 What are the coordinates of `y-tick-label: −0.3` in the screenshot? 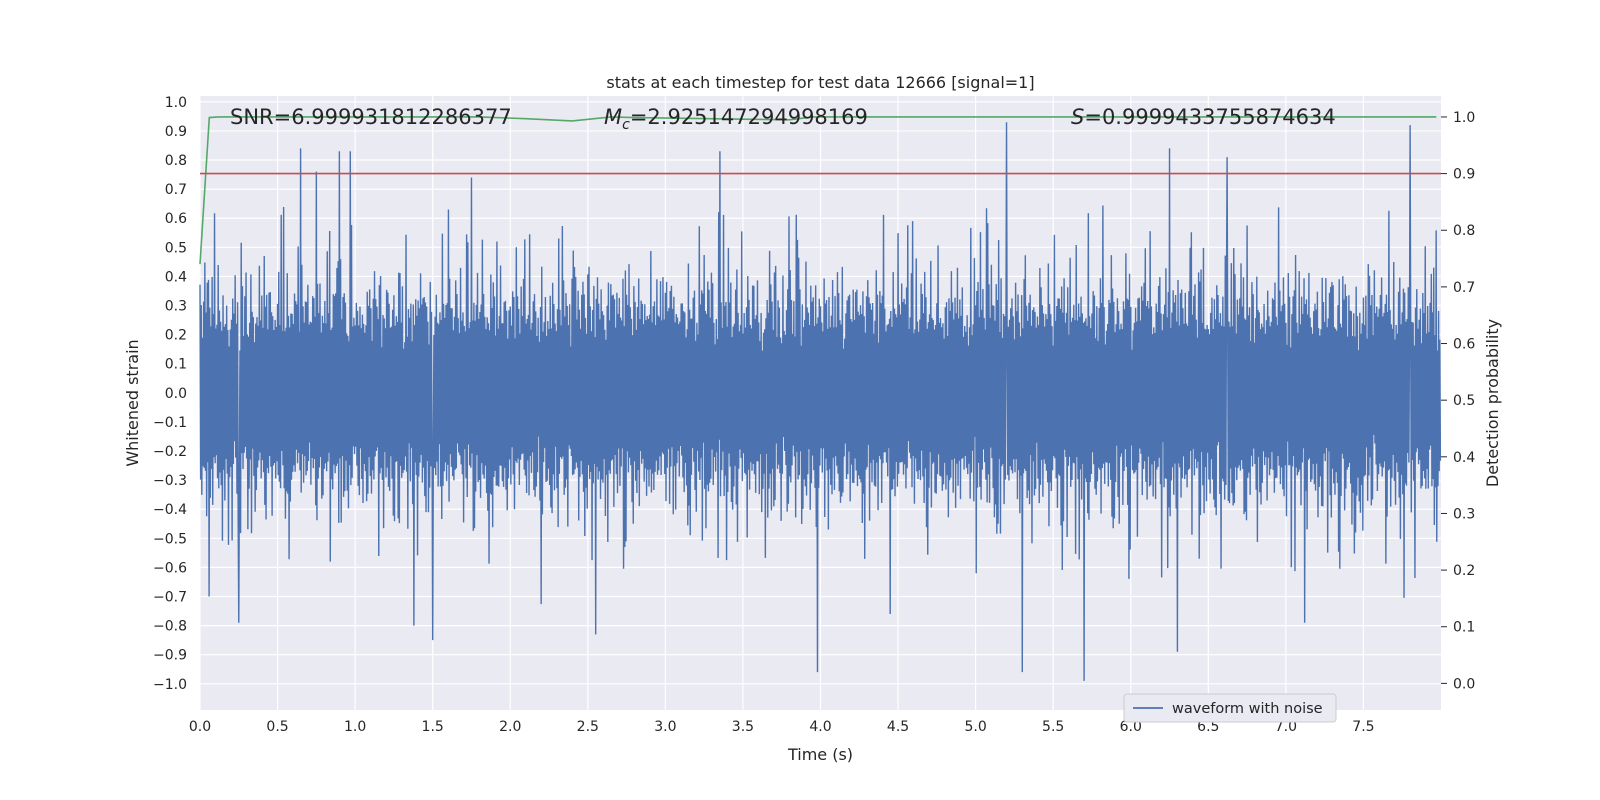 It's located at (170, 481).